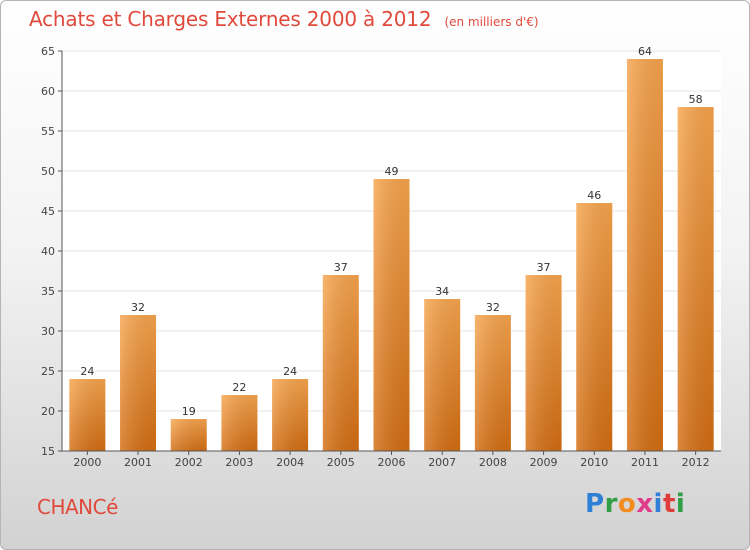 Image resolution: width=750 pixels, height=550 pixels. Describe the element at coordinates (87, 462) in the screenshot. I see `x-tick-label: 2000` at that location.